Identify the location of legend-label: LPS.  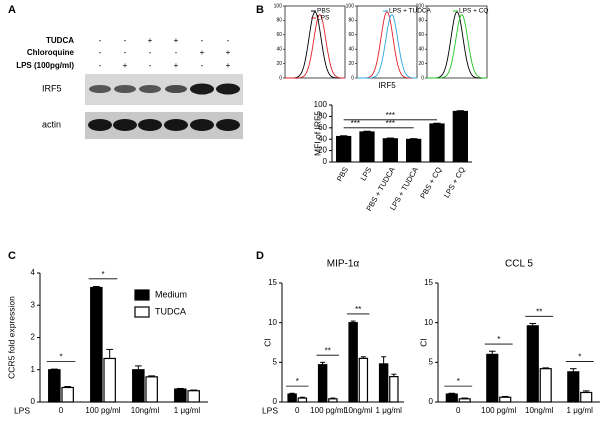
(323, 18).